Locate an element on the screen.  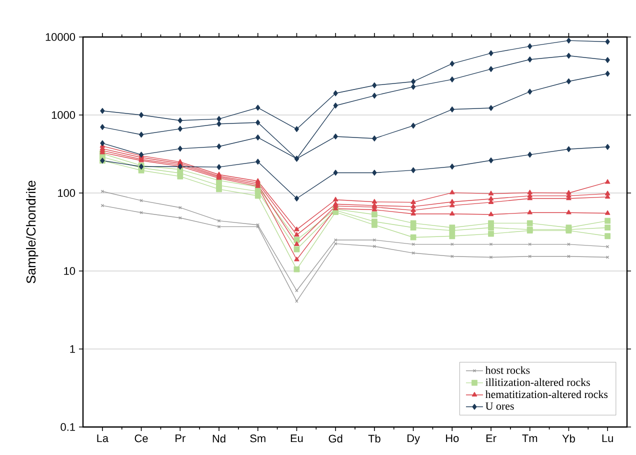
x-tick-label: Er is located at coordinates (491, 438).